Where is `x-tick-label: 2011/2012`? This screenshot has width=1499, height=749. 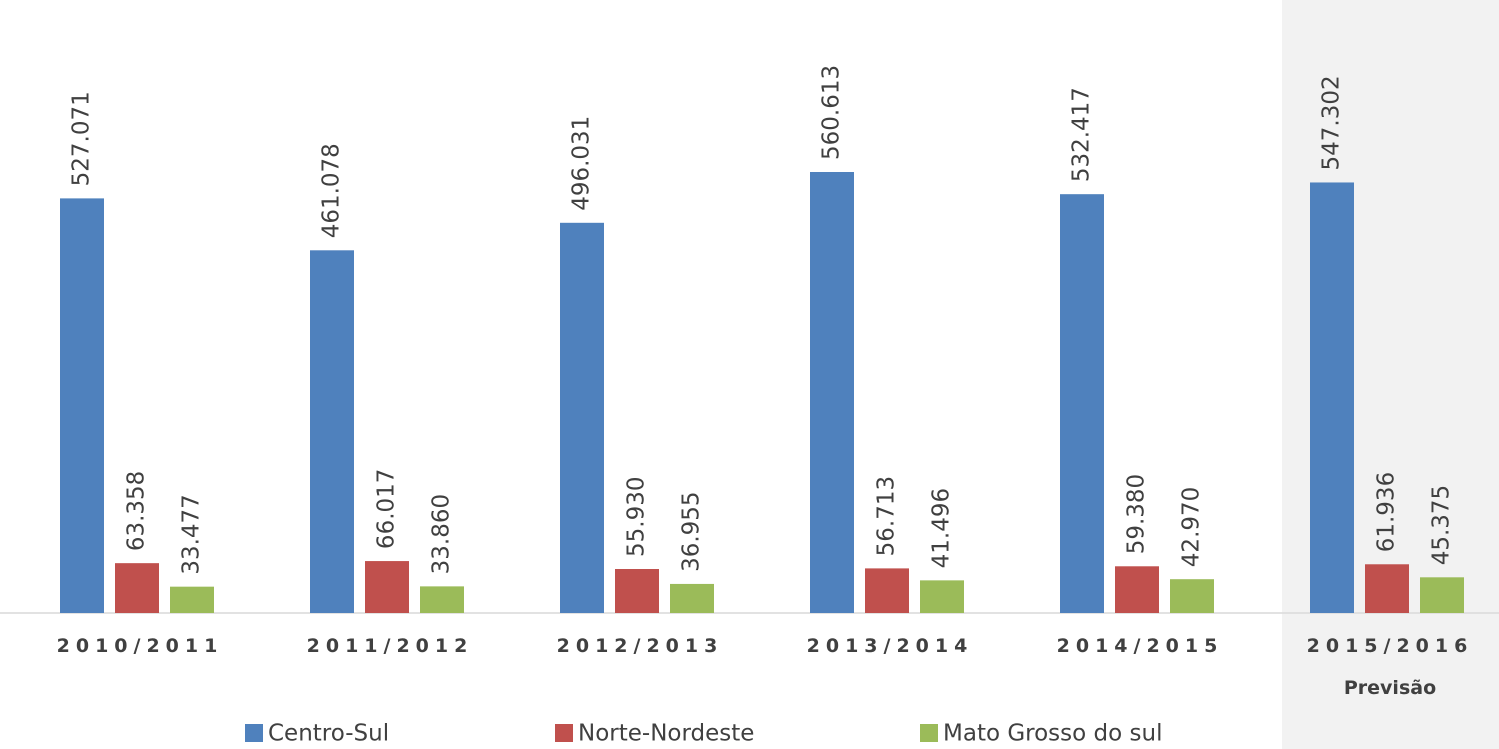
x-tick-label: 2011/2012 is located at coordinates (390, 646).